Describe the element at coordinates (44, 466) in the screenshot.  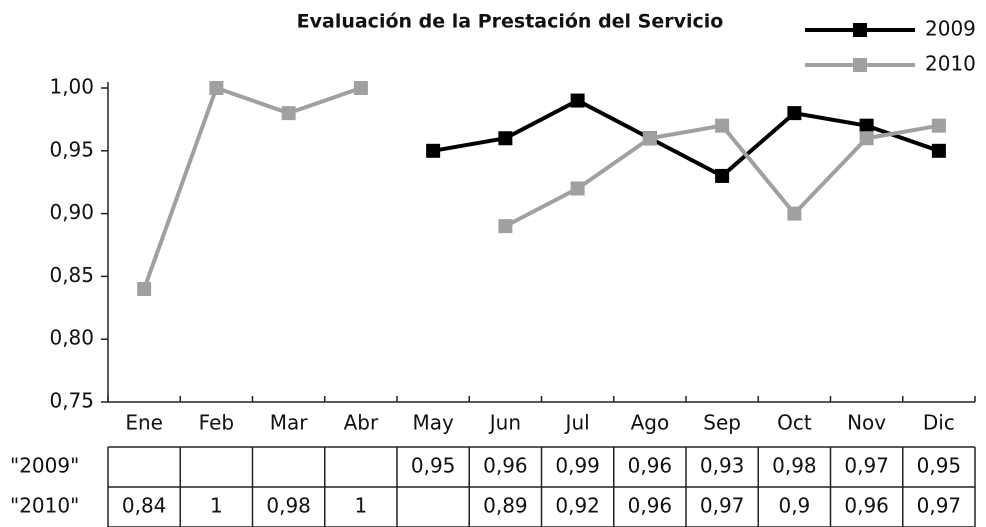
I see `table-row-label: "2009"` at that location.